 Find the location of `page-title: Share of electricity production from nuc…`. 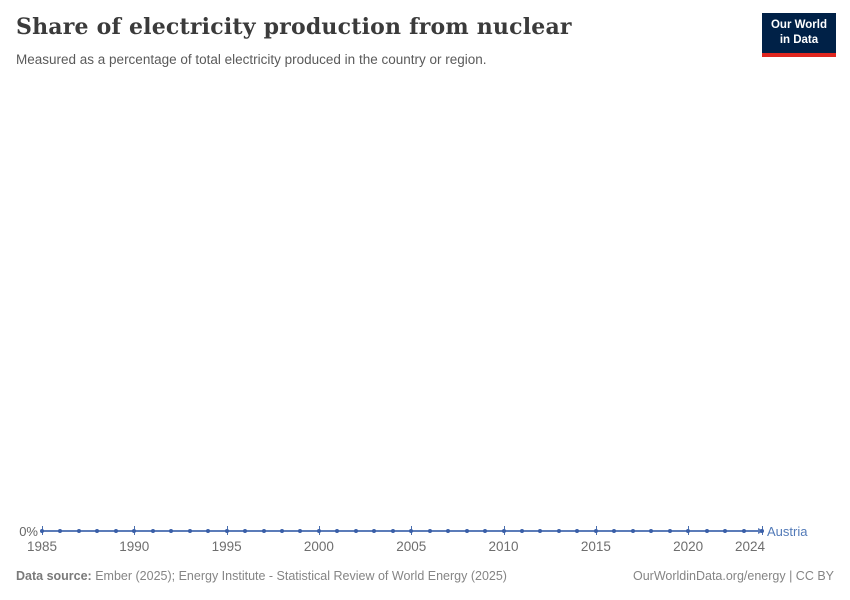

page-title: Share of electricity production from nuc… is located at coordinates (294, 27).